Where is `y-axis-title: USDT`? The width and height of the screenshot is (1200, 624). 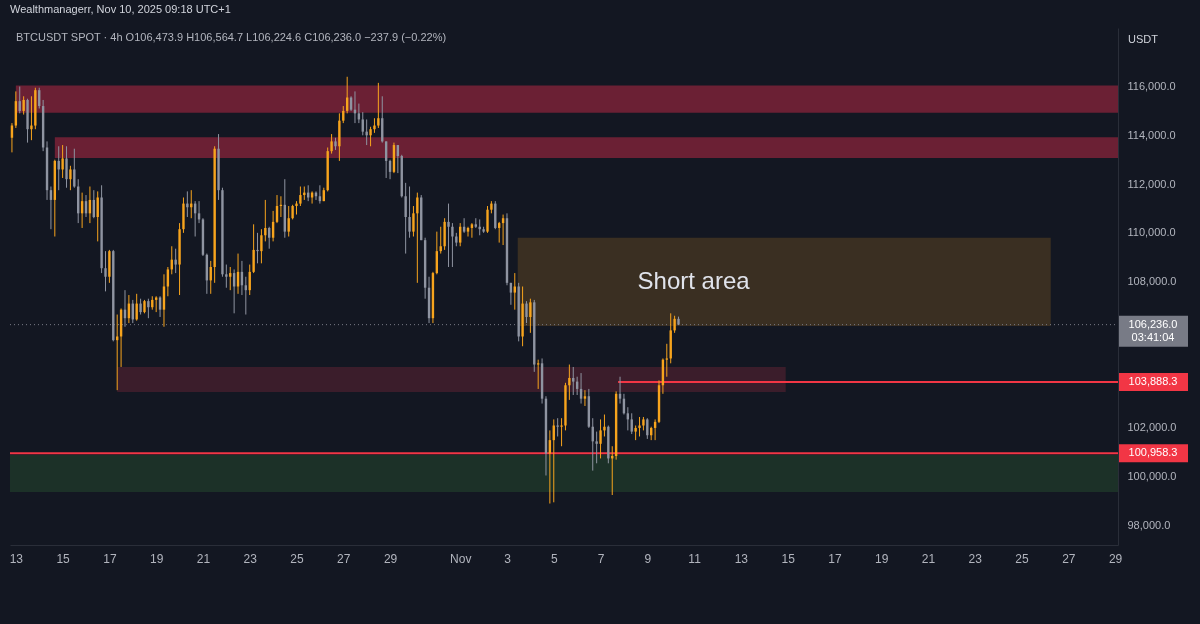 y-axis-title: USDT is located at coordinates (1143, 39).